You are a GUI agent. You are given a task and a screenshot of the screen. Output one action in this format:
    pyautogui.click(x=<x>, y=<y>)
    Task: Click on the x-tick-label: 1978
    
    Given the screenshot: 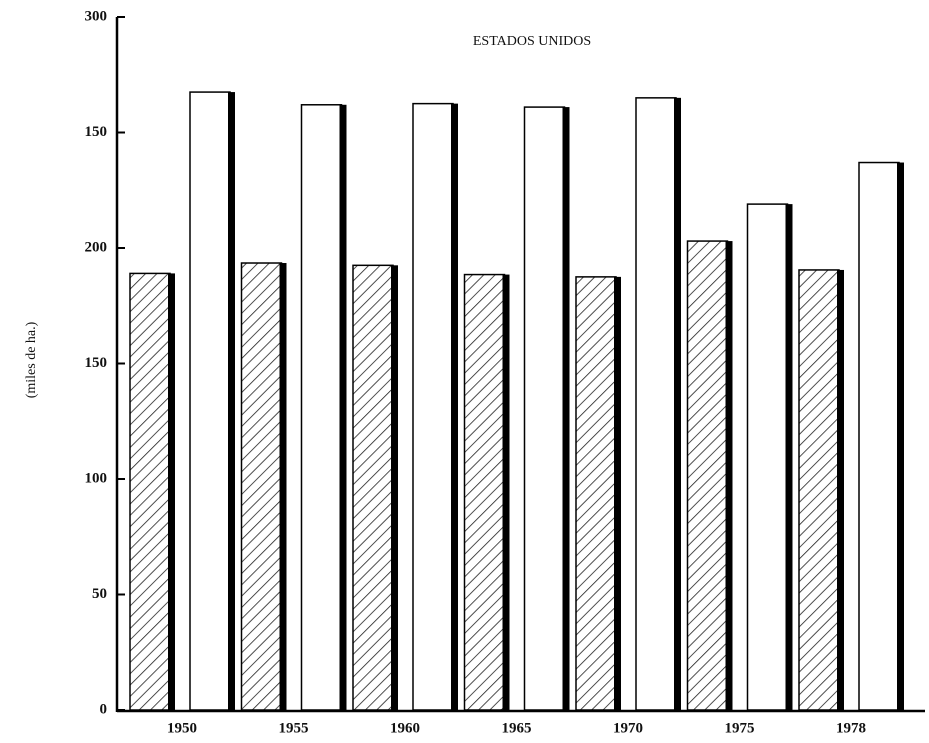 What is the action you would take?
    pyautogui.click(x=851, y=728)
    